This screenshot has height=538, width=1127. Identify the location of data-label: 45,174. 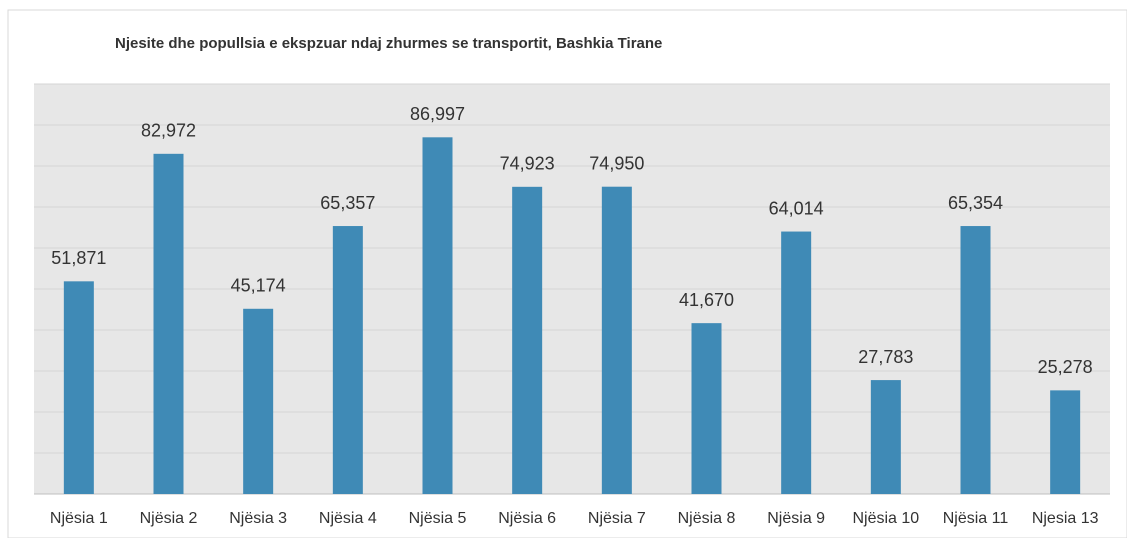
(258, 286).